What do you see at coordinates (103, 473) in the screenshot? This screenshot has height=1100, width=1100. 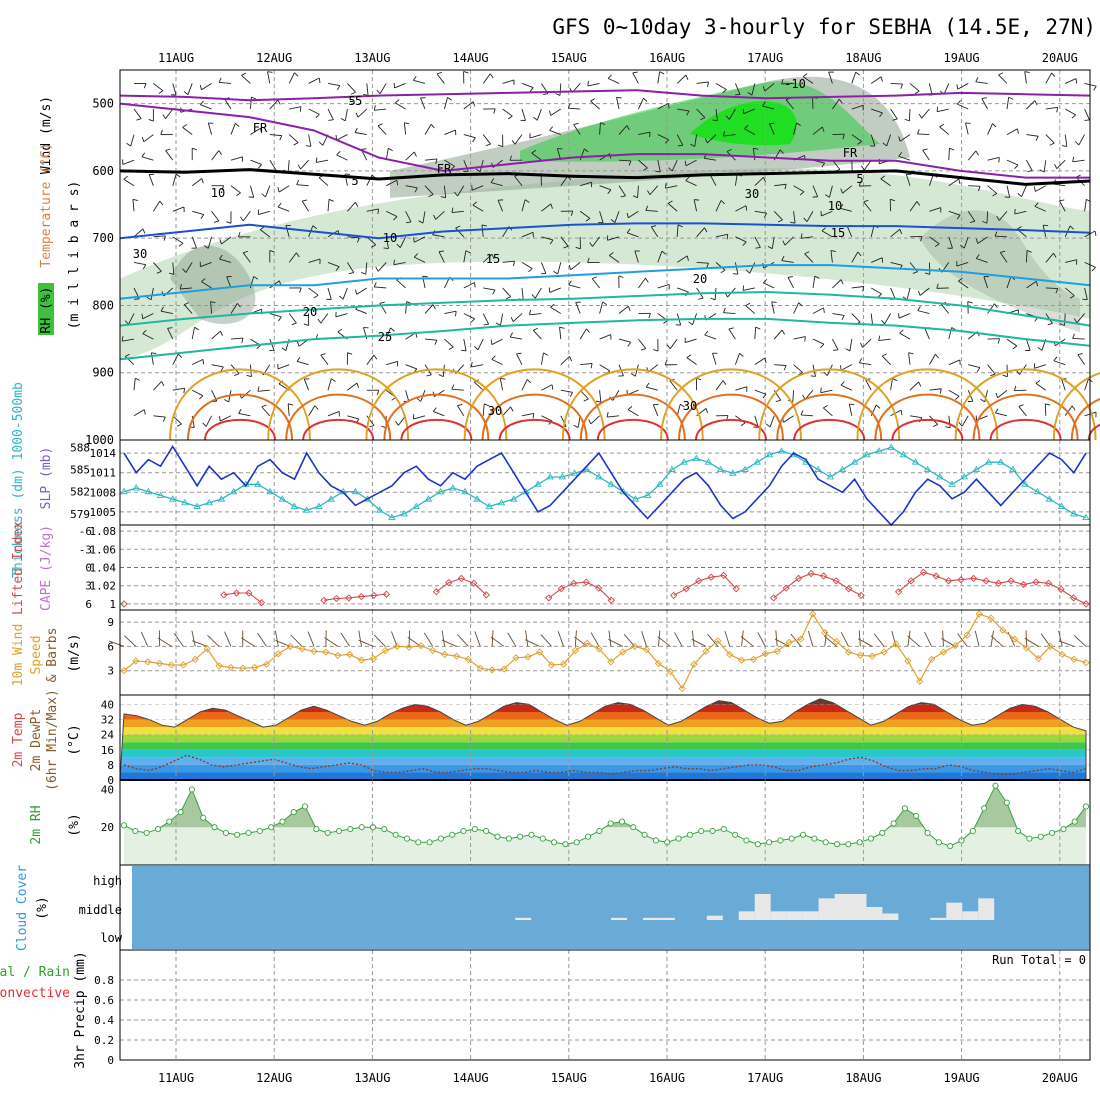 I see `slp-tick: 1011` at bounding box center [103, 473].